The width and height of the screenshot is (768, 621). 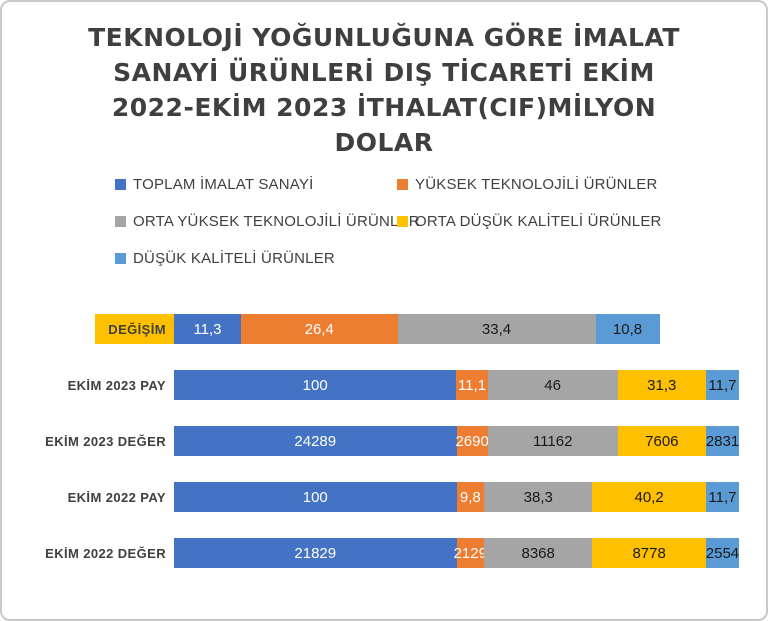 What do you see at coordinates (661, 385) in the screenshot?
I see `bar-segment: 31,3` at bounding box center [661, 385].